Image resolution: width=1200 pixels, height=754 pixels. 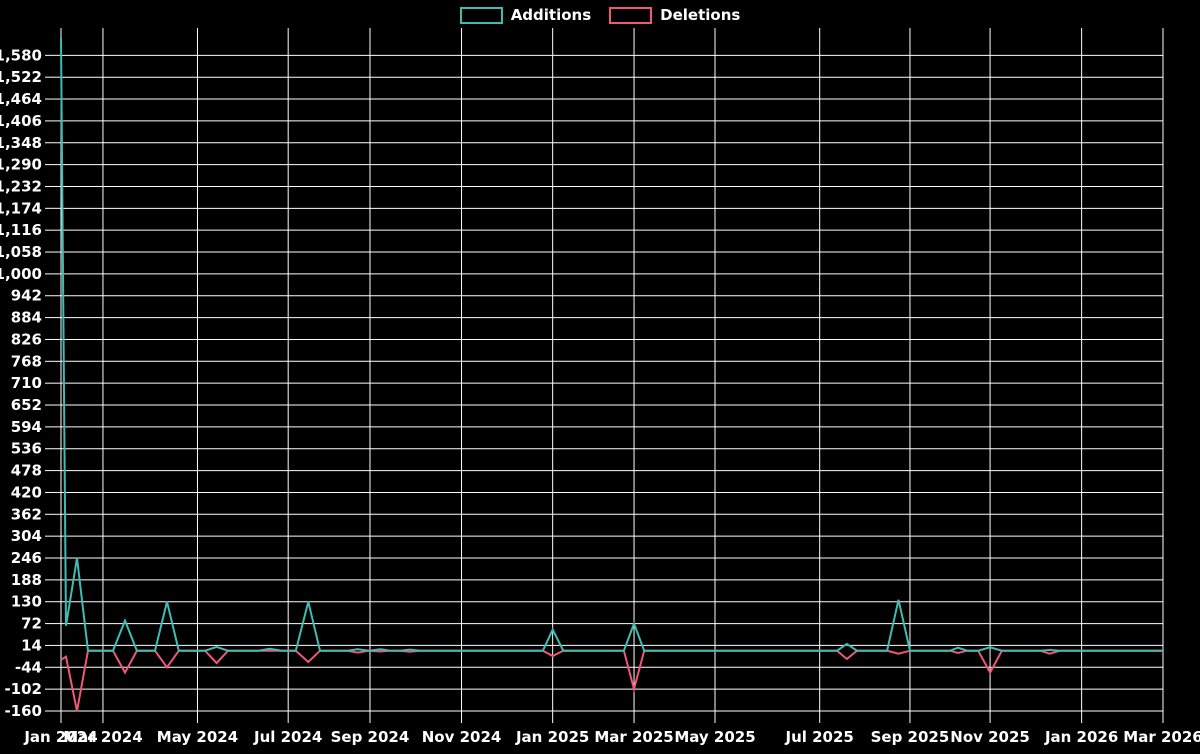 I want to click on legend-item-deletions: Deletions, so click(x=674, y=15).